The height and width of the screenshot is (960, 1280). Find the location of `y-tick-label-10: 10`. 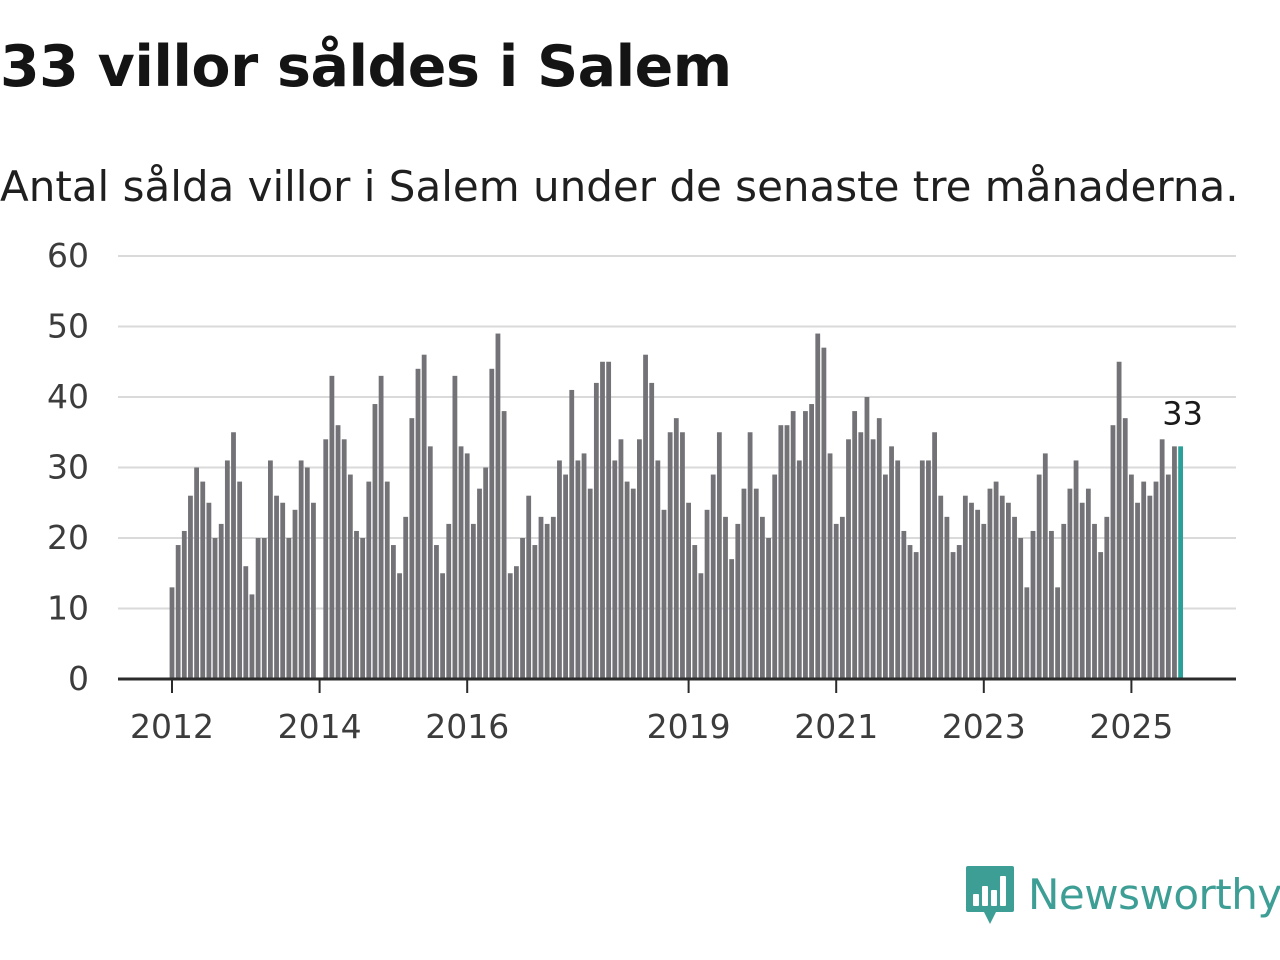

y-tick-label-10: 10 is located at coordinates (68, 608).